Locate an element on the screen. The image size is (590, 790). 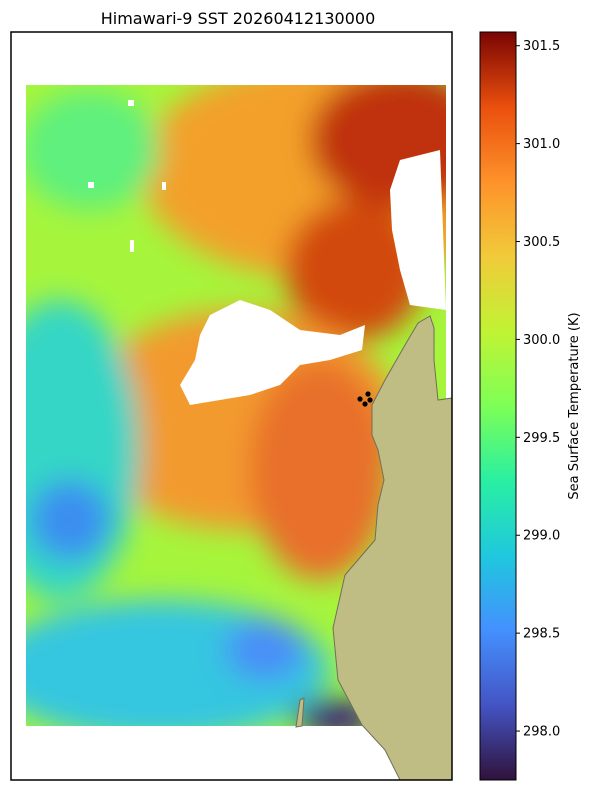
colorbar-tick-label: 300.0 is located at coordinates (541, 340).